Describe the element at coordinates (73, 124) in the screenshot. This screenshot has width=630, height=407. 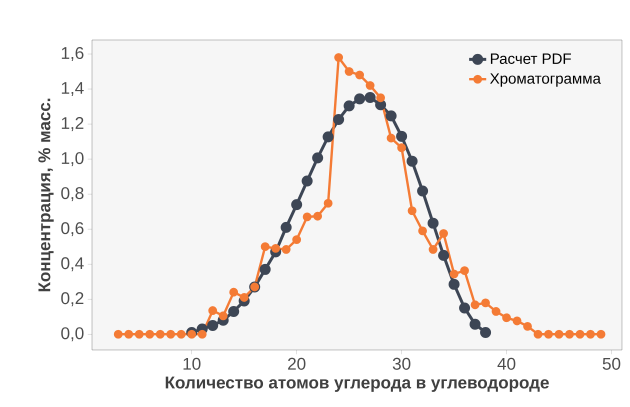
I see `y-tick-label: 1,2` at that location.